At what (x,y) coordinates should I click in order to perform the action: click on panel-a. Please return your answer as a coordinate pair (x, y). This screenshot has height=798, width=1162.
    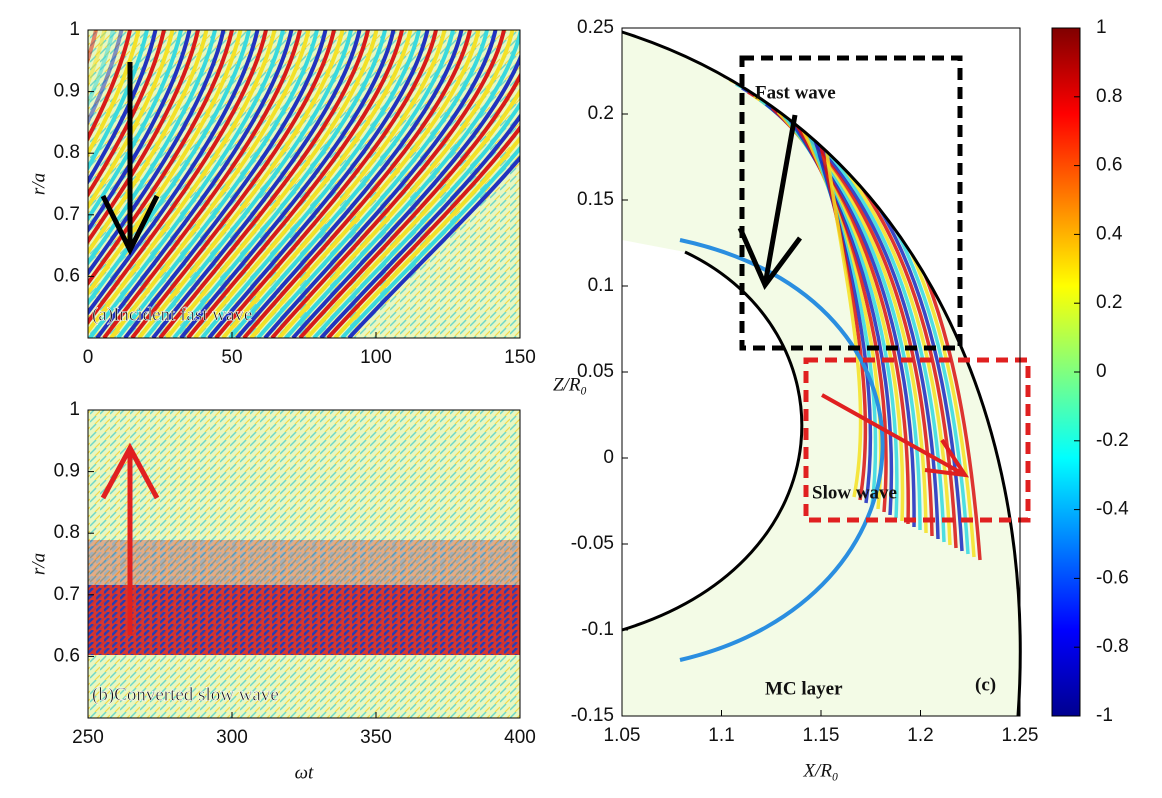
    Looking at the image, I should click on (304, 184).